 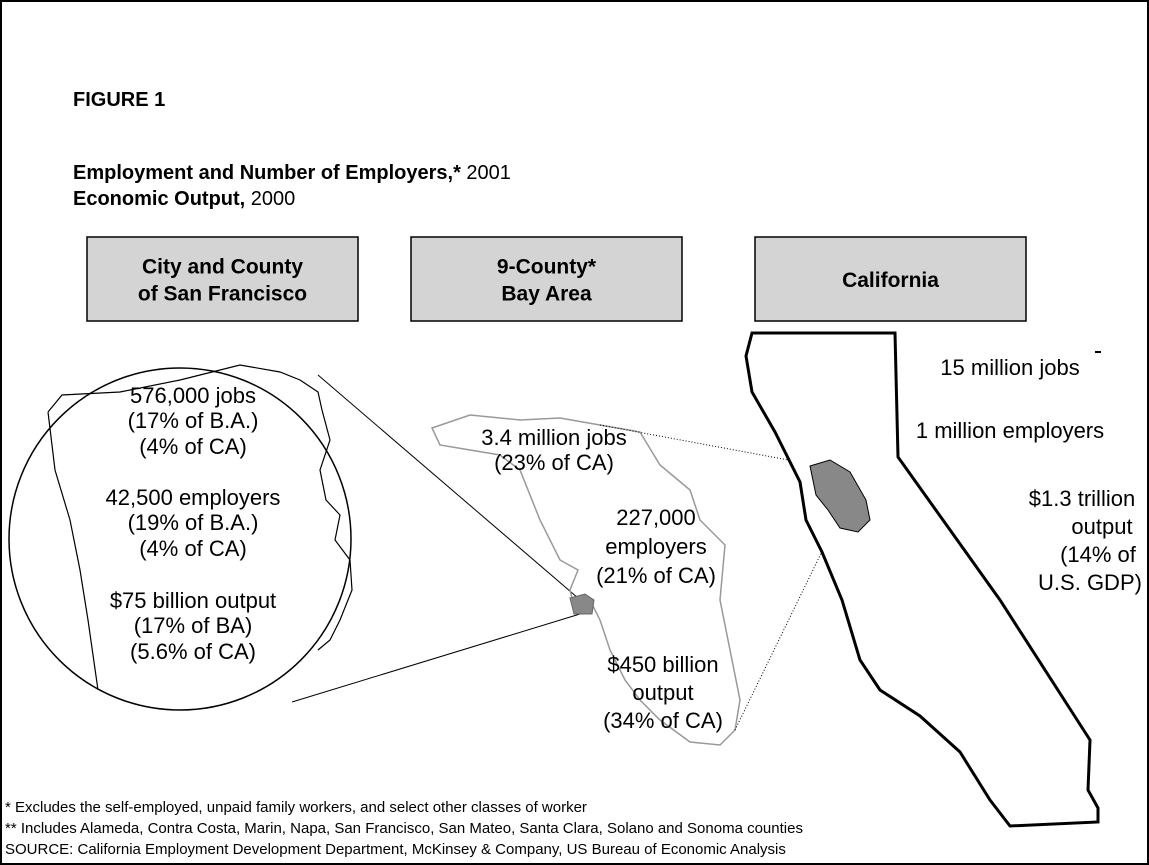 What do you see at coordinates (840, 496) in the screenshot?
I see `bay-area-in-ca` at bounding box center [840, 496].